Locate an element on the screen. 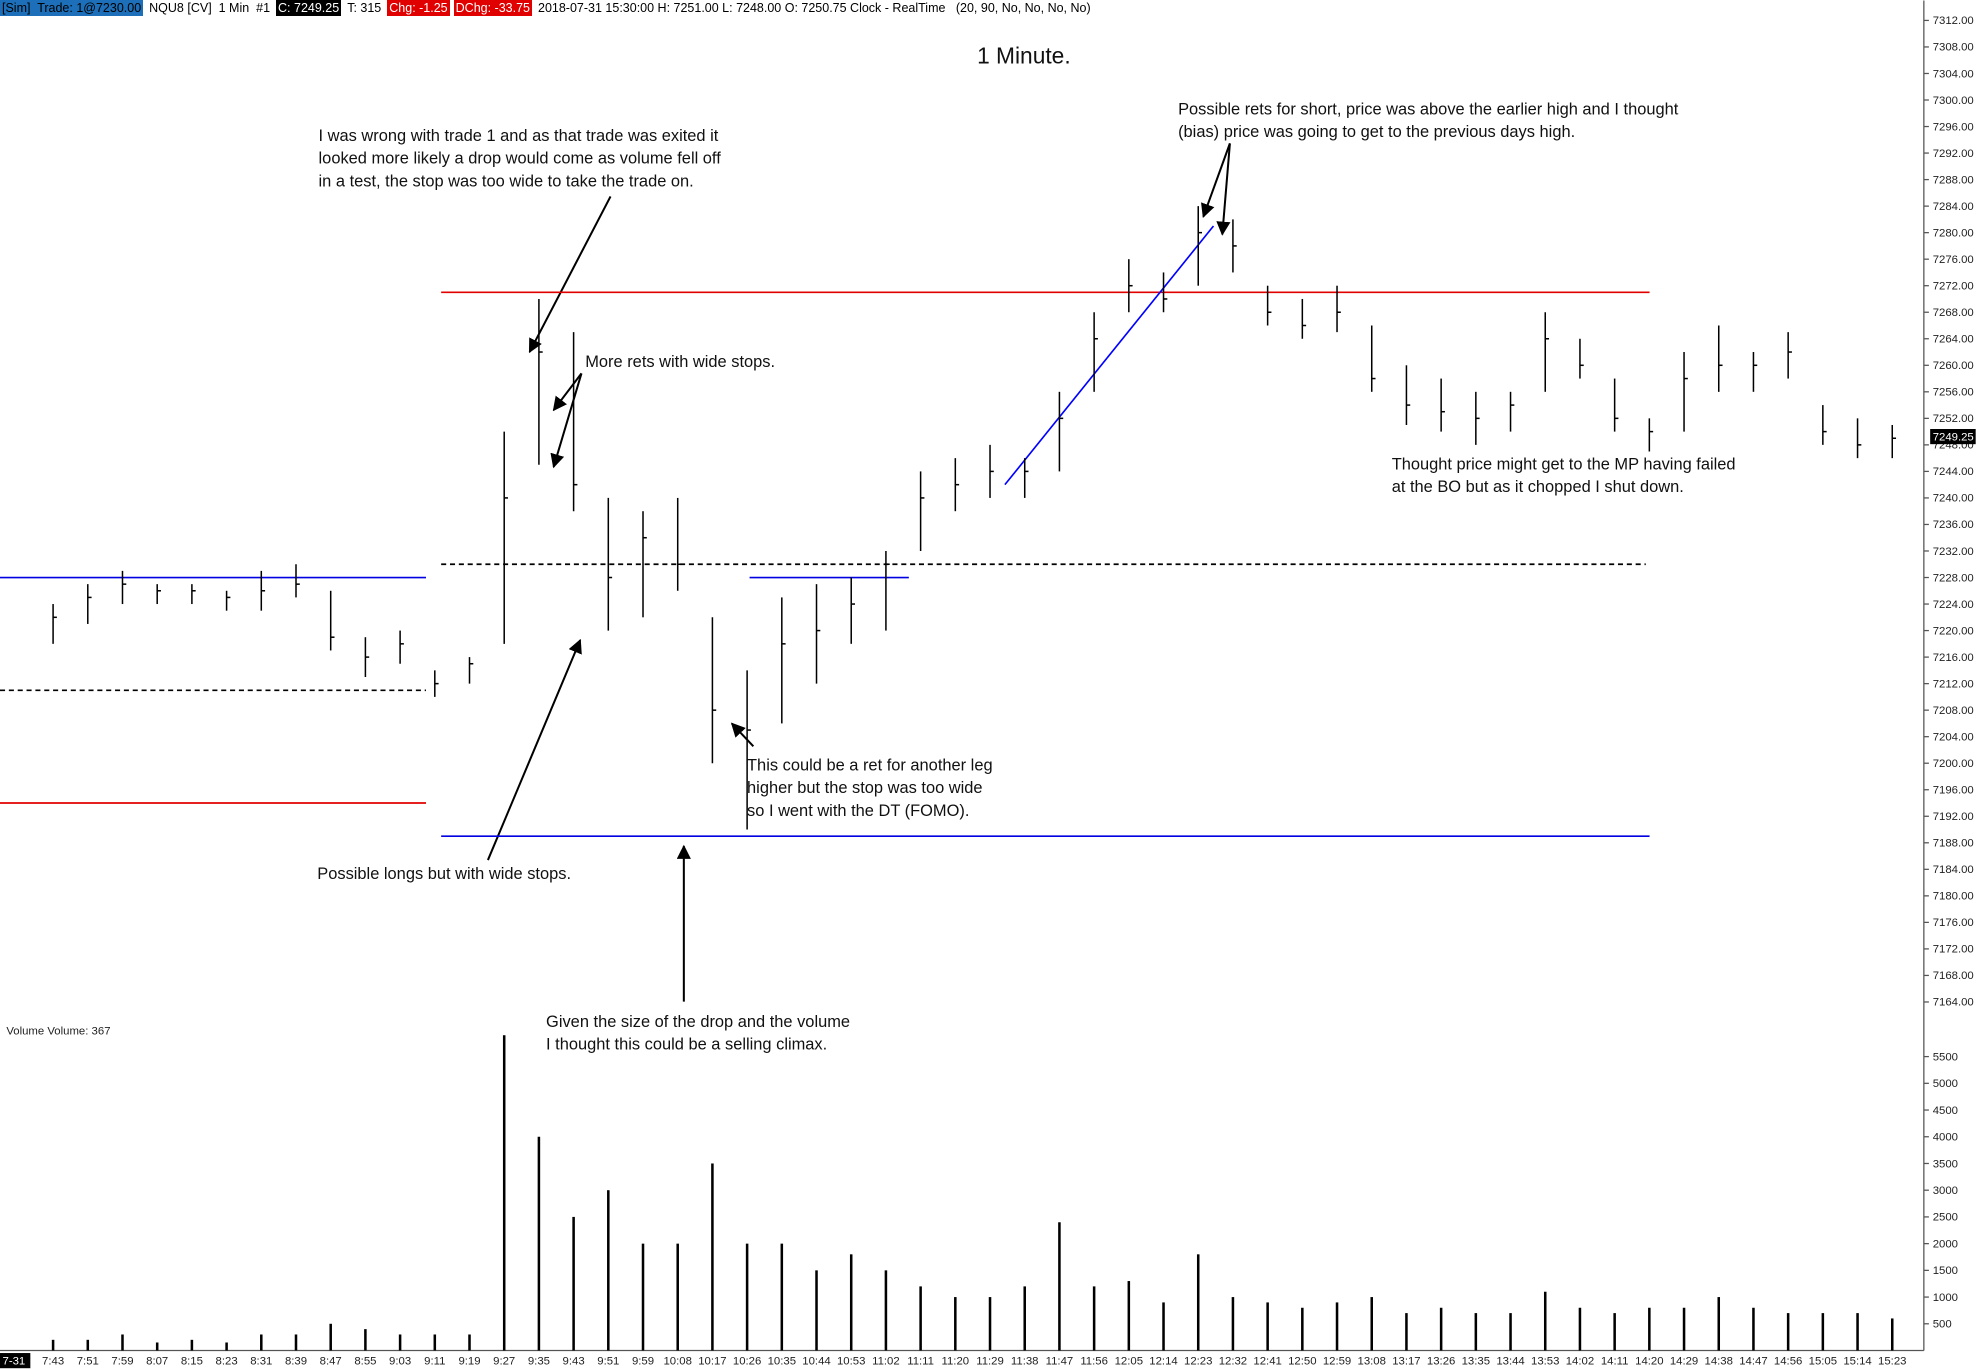 The width and height of the screenshot is (1982, 1370). x-tick-label: 13:35 is located at coordinates (1476, 1361).